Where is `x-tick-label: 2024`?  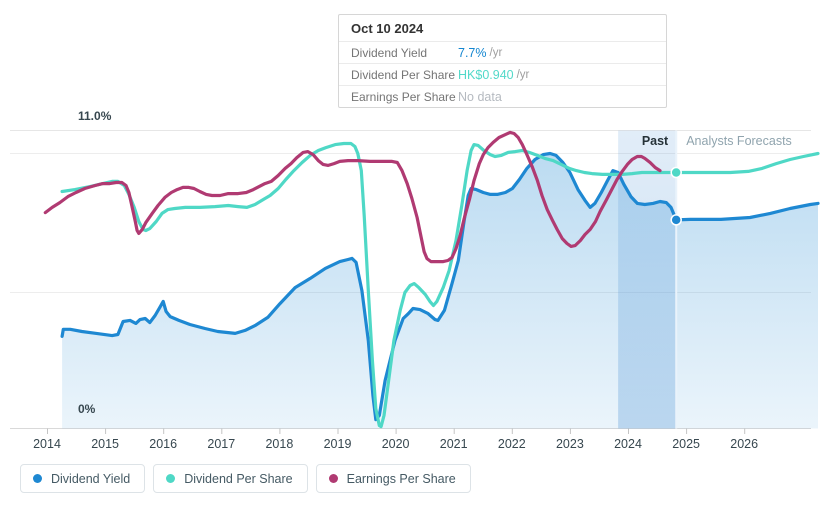
x-tick-label: 2024 is located at coordinates (628, 444).